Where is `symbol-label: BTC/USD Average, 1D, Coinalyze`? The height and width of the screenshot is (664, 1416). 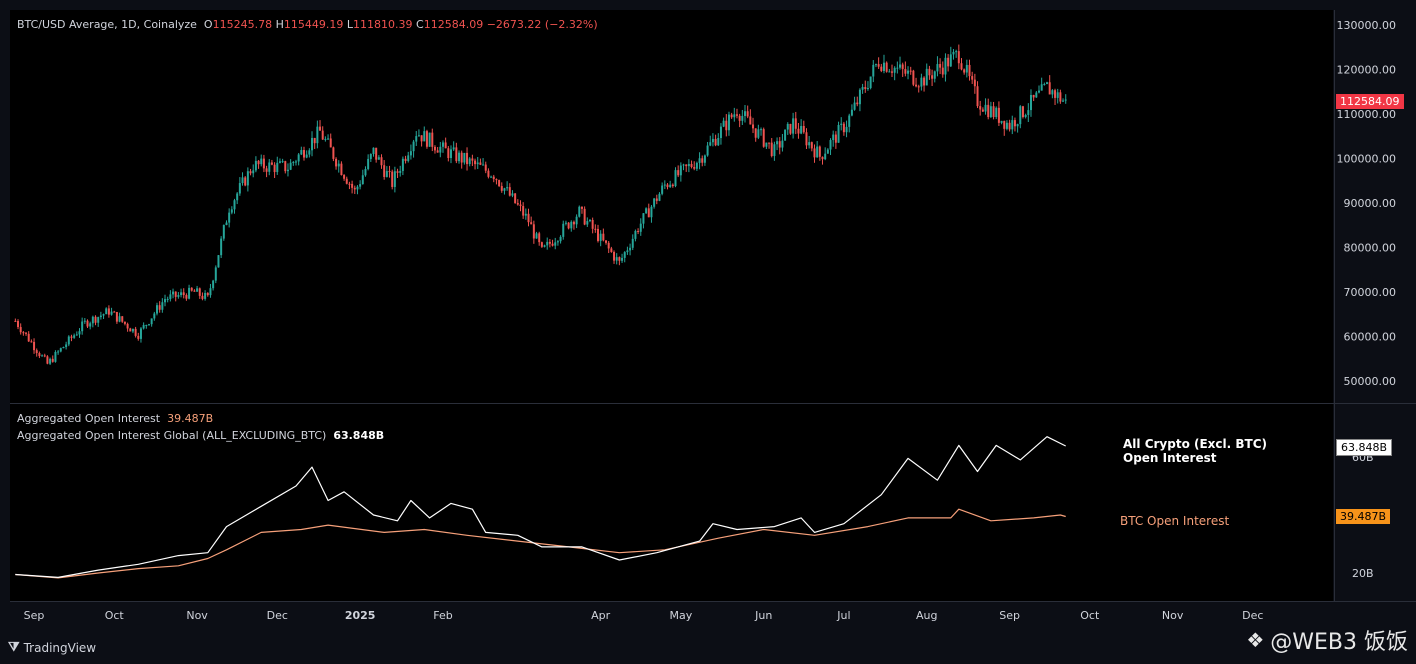
symbol-label: BTC/USD Average, 1D, Coinalyze is located at coordinates (107, 24).